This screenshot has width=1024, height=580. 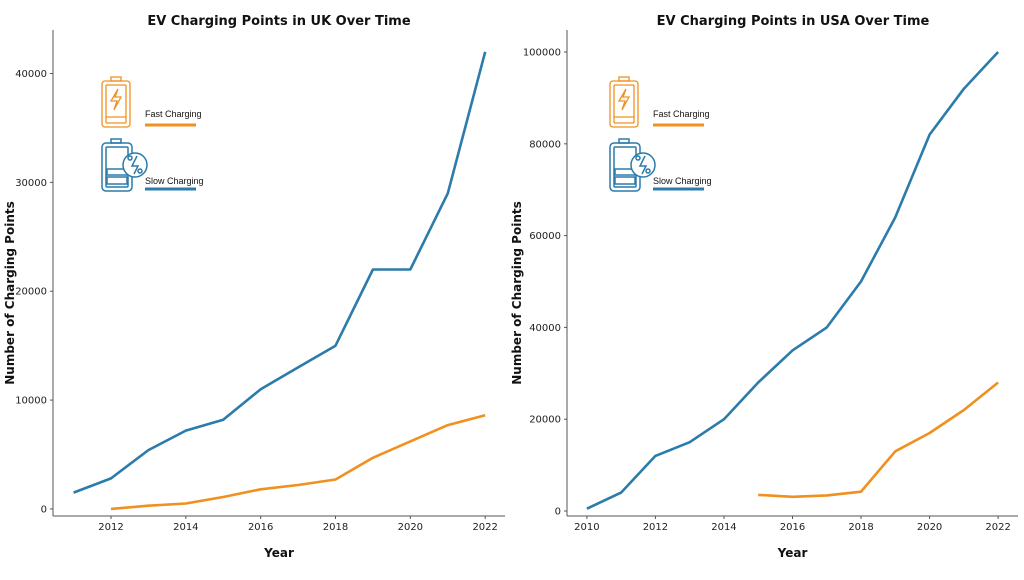 What do you see at coordinates (545, 236) in the screenshot?
I see `y-tick-label: 60000` at bounding box center [545, 236].